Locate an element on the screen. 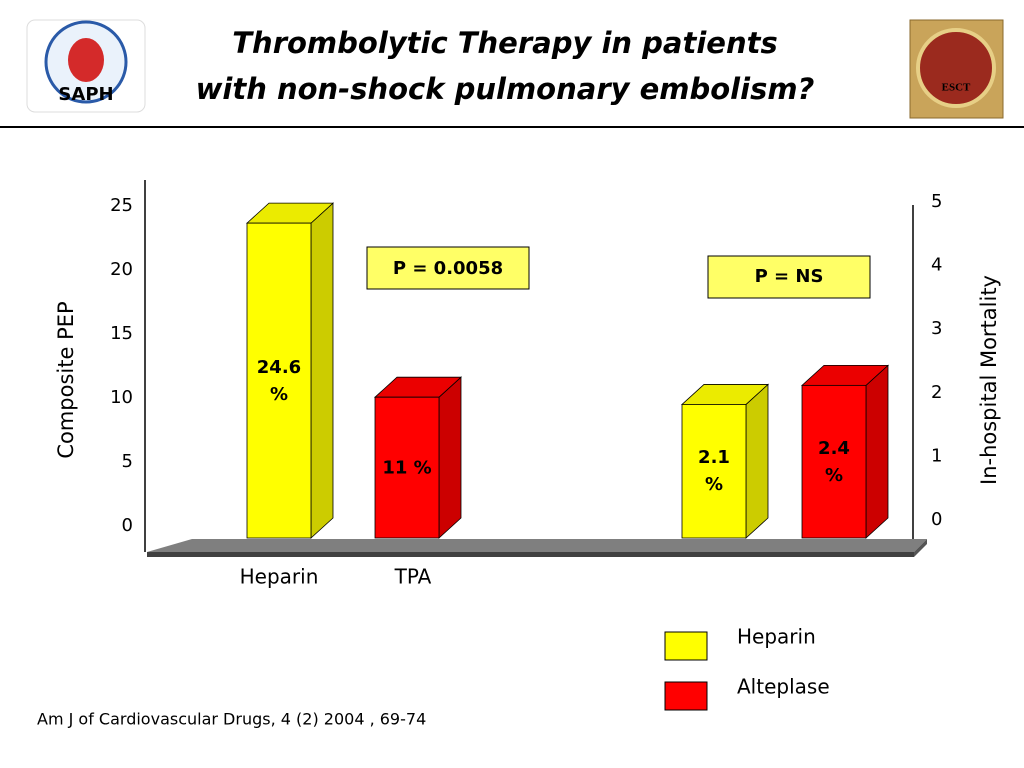 This screenshot has height=768, width=1024. value-label: 24.6 % is located at coordinates (279, 380).